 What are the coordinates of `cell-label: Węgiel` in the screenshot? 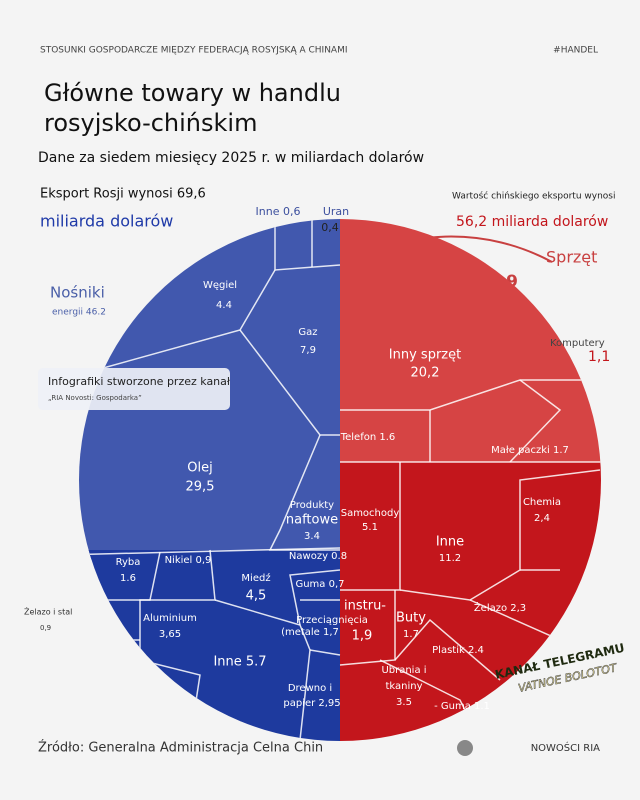 It's located at (220, 285).